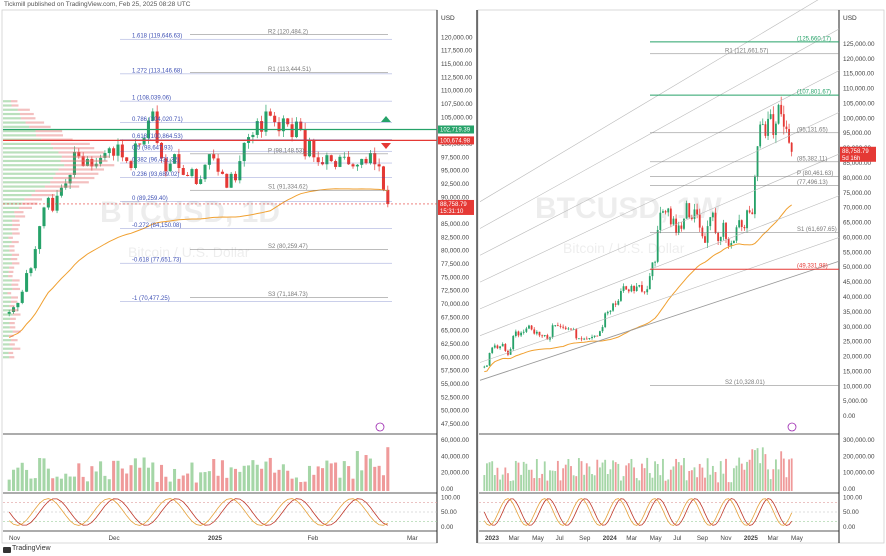 Image resolution: width=886 pixels, height=556 pixels. I want to click on pivot-level-label: R2 (120,484.2), so click(288, 32).